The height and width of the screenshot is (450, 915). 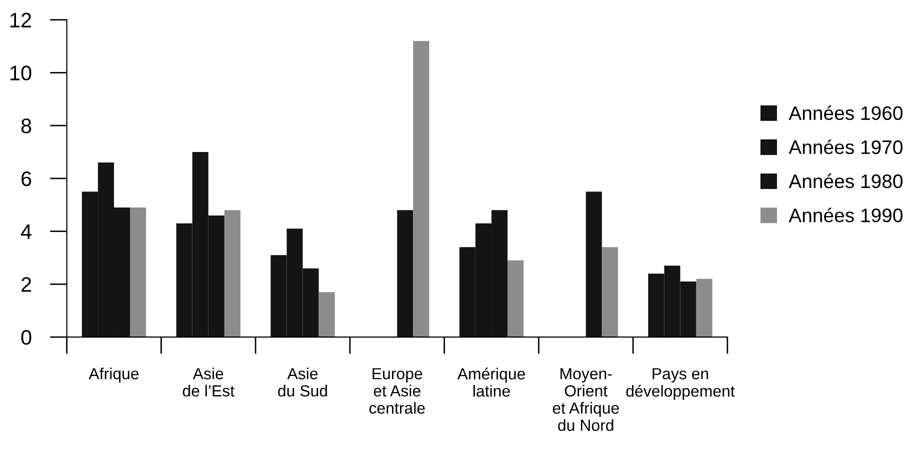 I want to click on x-tick-label: Amérique latine, so click(x=491, y=382).